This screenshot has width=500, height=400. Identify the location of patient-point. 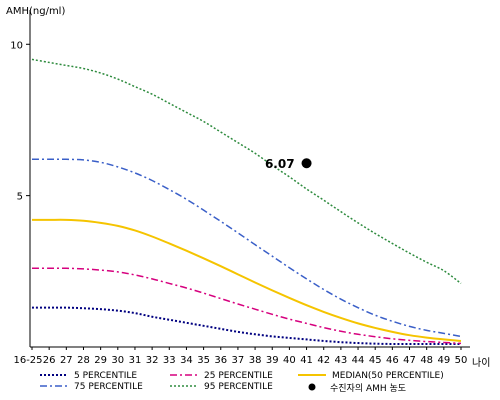
(306, 163).